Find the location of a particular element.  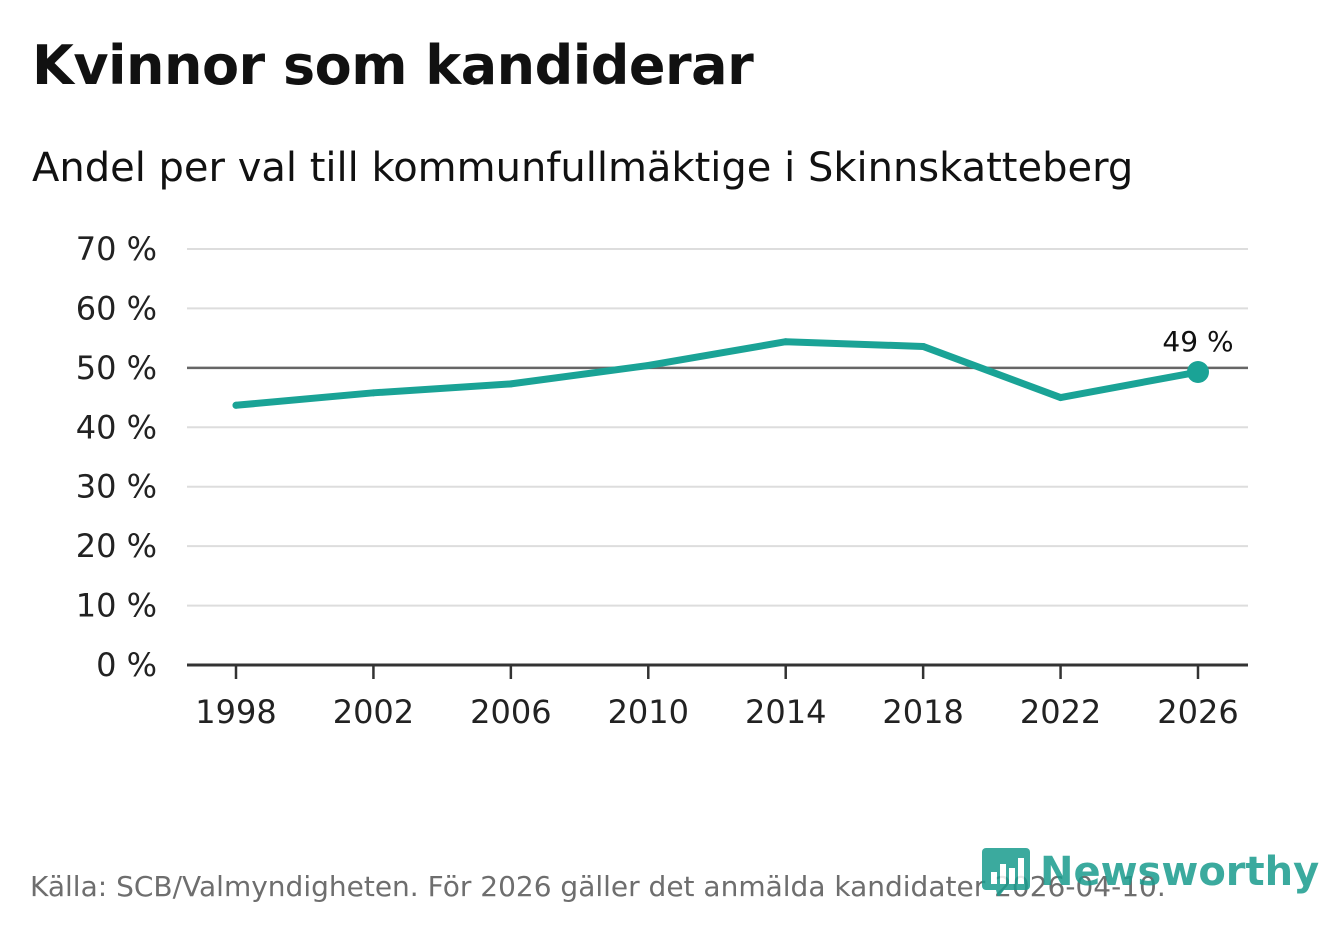

brand-name: Newsworthy is located at coordinates (1180, 872).